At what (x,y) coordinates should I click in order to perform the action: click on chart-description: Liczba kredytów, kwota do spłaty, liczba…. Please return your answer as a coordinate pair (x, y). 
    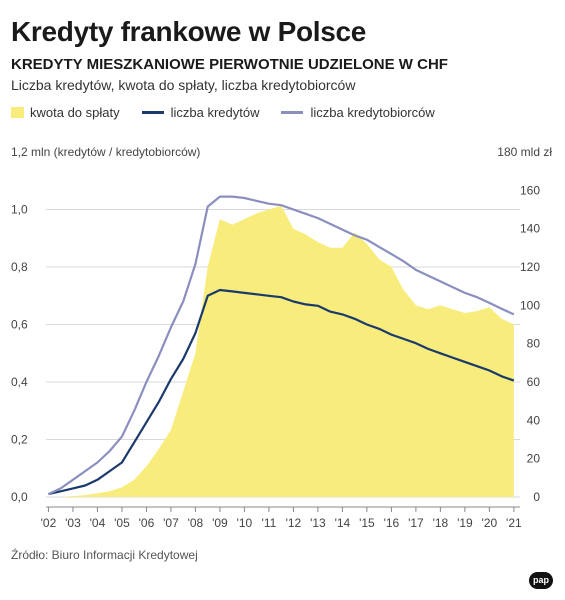
    Looking at the image, I should click on (183, 85).